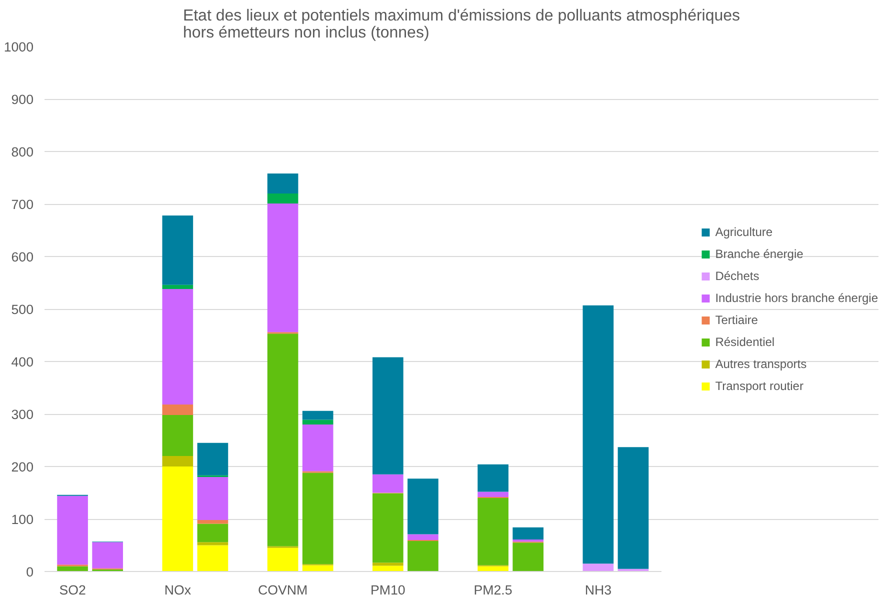  What do you see at coordinates (759, 385) in the screenshot?
I see `legend-label: Transport routier` at bounding box center [759, 385].